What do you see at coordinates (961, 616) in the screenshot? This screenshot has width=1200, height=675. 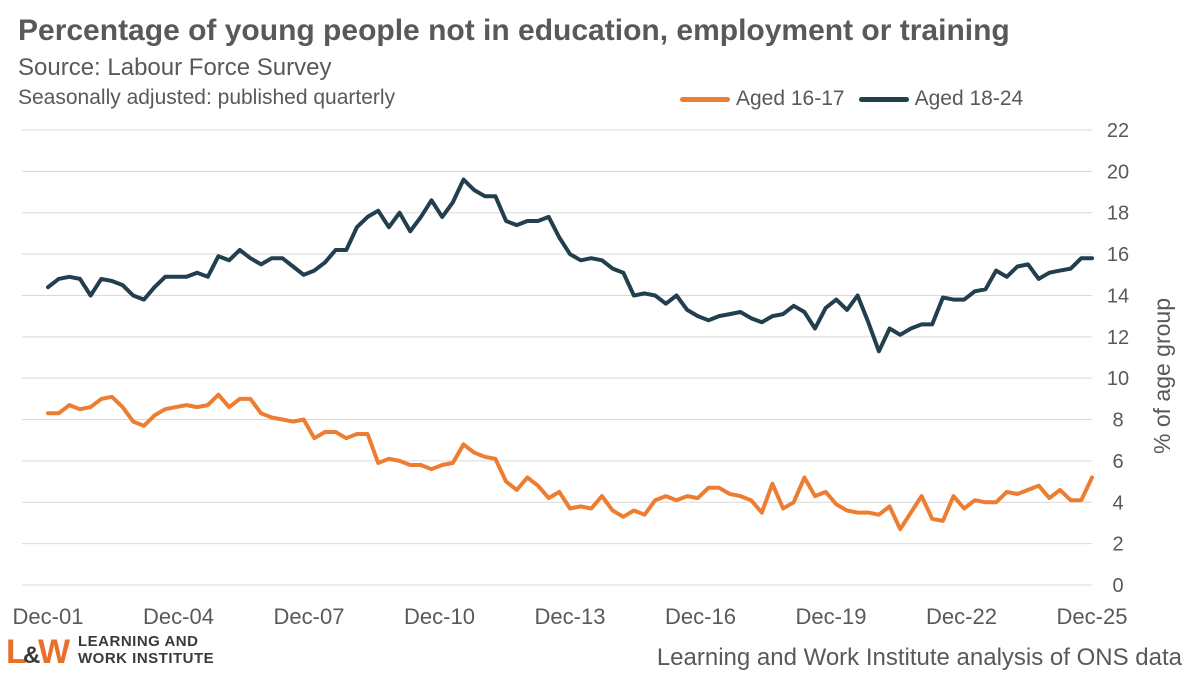 I see `x-tick-label: Dec-22` at bounding box center [961, 616].